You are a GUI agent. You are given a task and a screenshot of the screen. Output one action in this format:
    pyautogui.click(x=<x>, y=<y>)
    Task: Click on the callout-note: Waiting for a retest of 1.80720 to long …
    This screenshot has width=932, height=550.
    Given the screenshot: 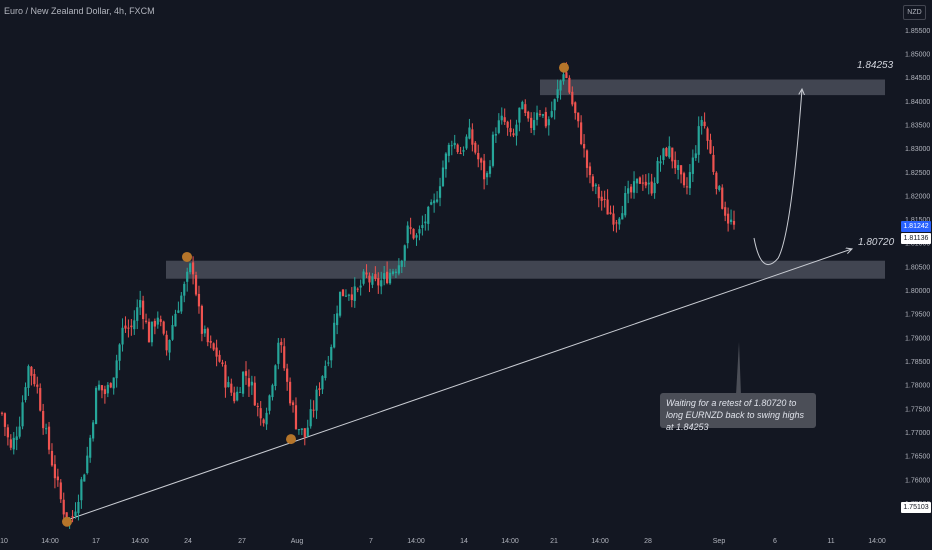 What is the action you would take?
    pyautogui.click(x=738, y=412)
    